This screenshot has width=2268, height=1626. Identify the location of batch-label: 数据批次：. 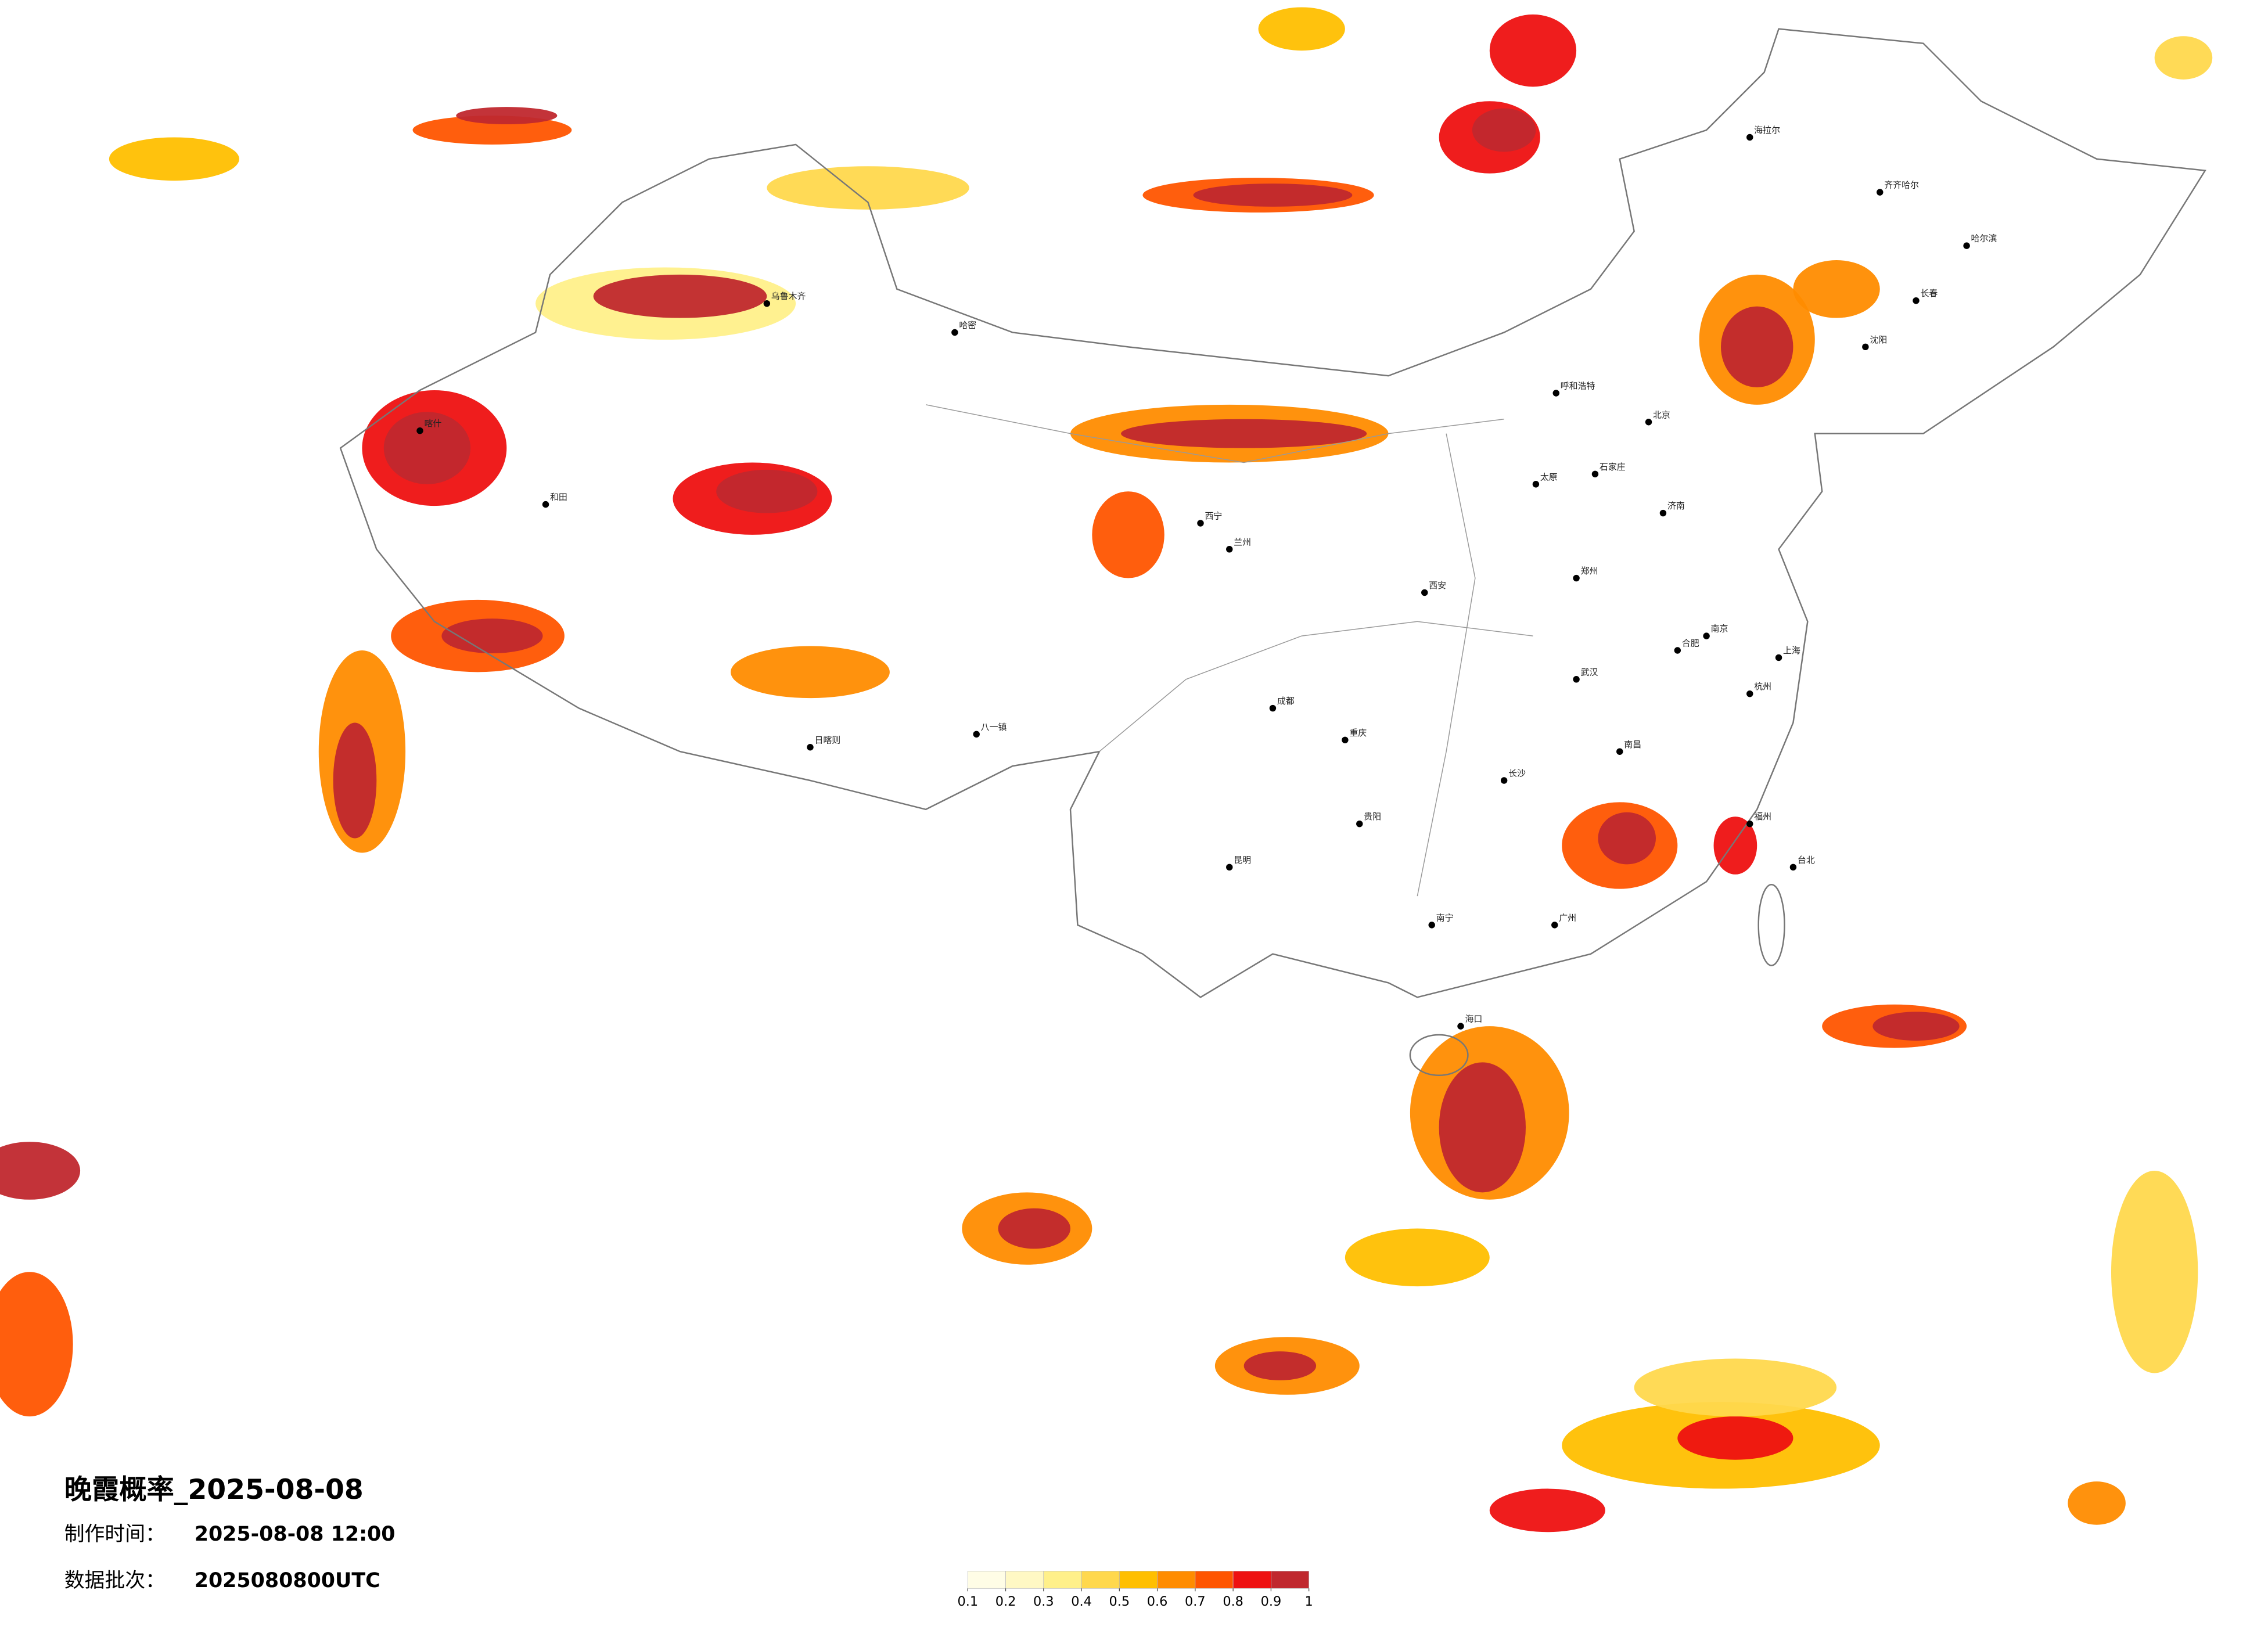
(115, 1581).